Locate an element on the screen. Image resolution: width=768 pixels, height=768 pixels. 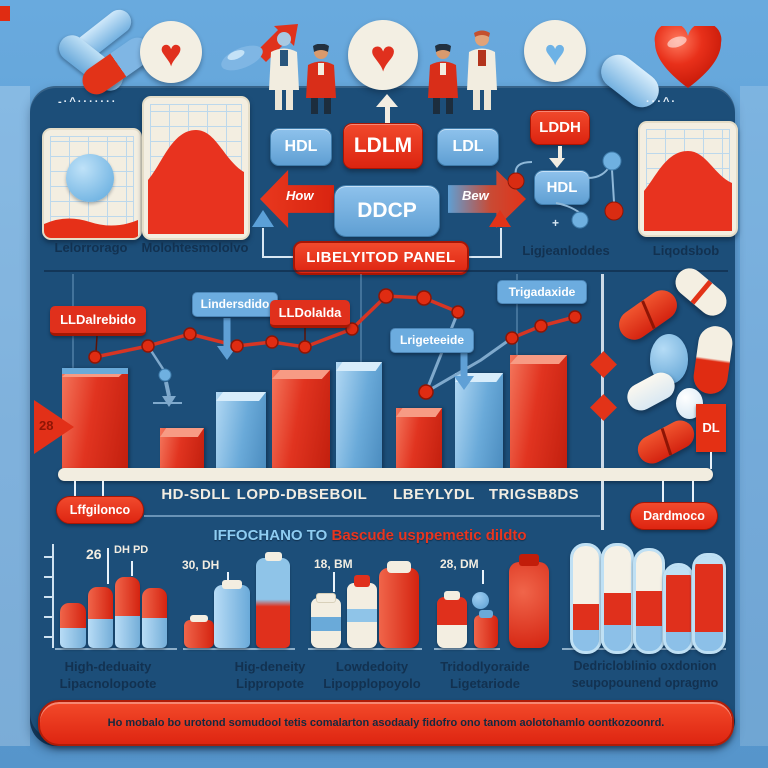
tag-connector-line is located at coordinates (372, 516).